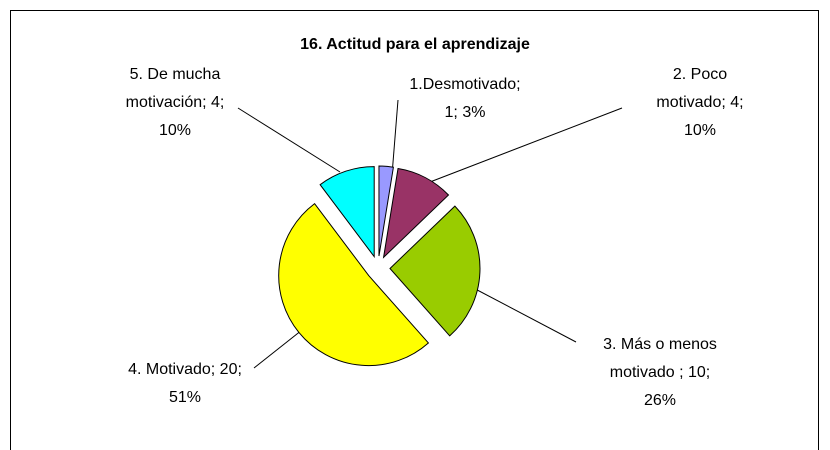 Image resolution: width=830 pixels, height=450 pixels. Describe the element at coordinates (464, 84) in the screenshot. I see `data-label: 1.Desmotivado;` at that location.